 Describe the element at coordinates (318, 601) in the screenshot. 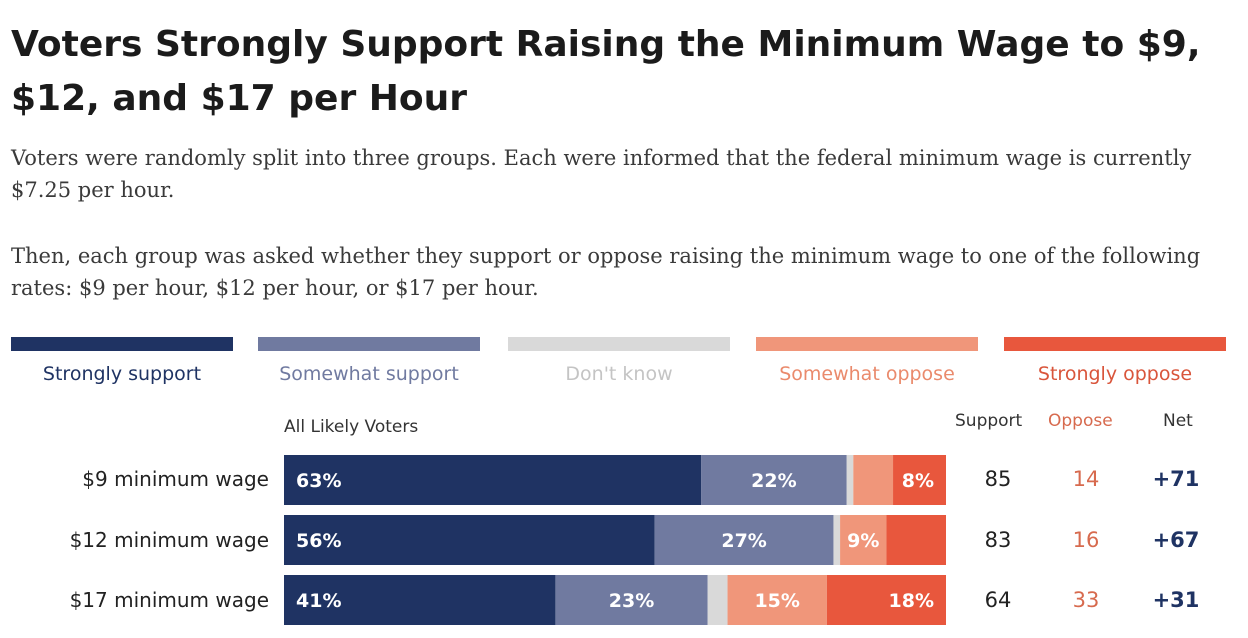

I see `data-label: 41%` at that location.